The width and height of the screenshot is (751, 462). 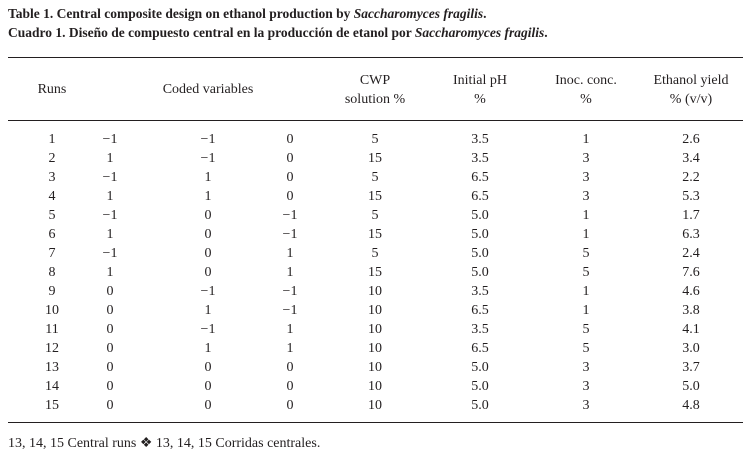 I want to click on cell-run: 3, so click(x=52, y=177).